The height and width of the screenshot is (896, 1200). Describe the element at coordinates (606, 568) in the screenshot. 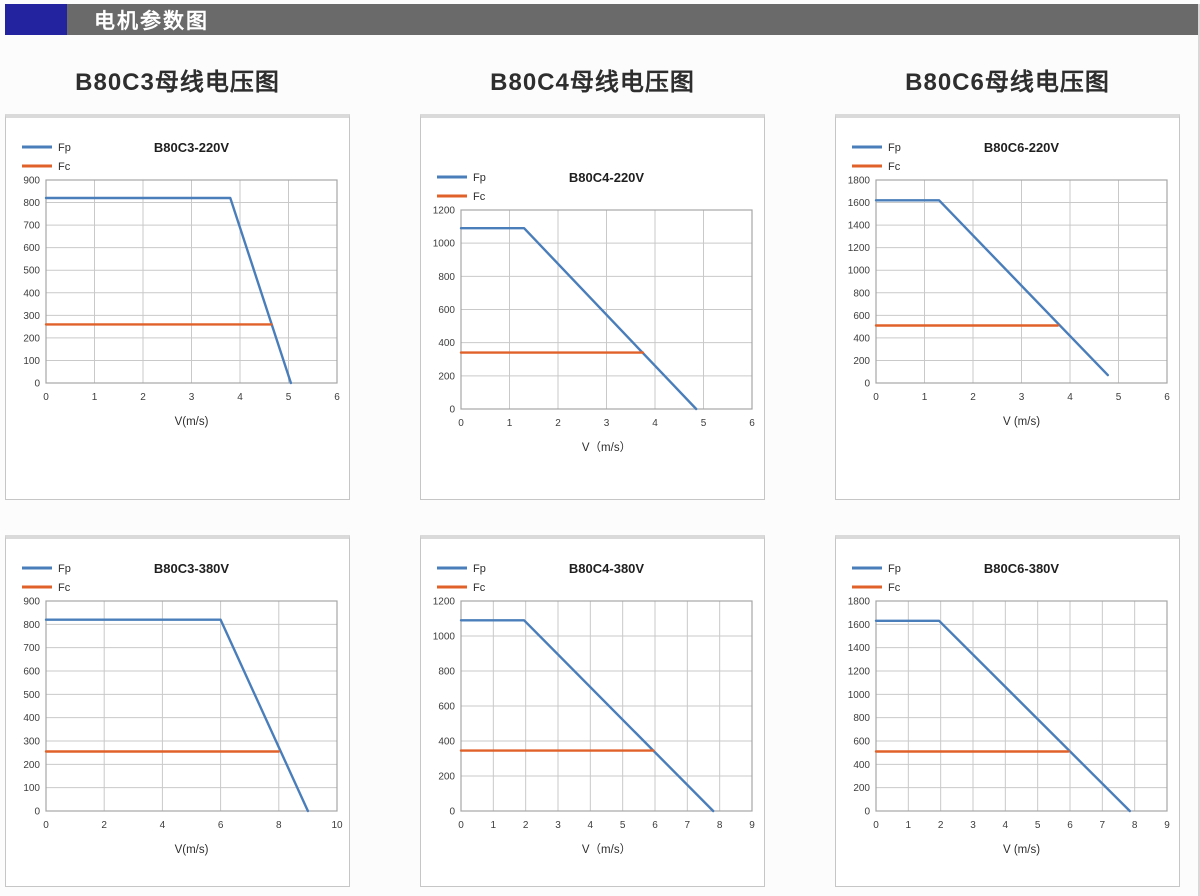

I see `chart-title: B80C4-380V` at that location.